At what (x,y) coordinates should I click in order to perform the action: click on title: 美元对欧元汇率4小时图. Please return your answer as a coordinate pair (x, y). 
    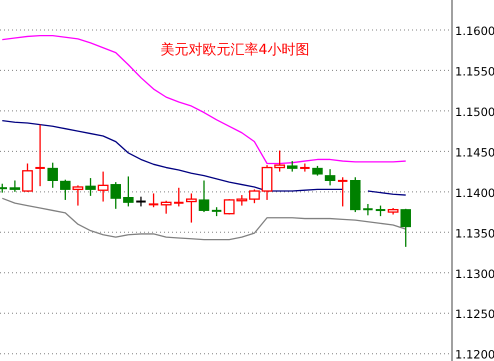
    Looking at the image, I should click on (235, 50).